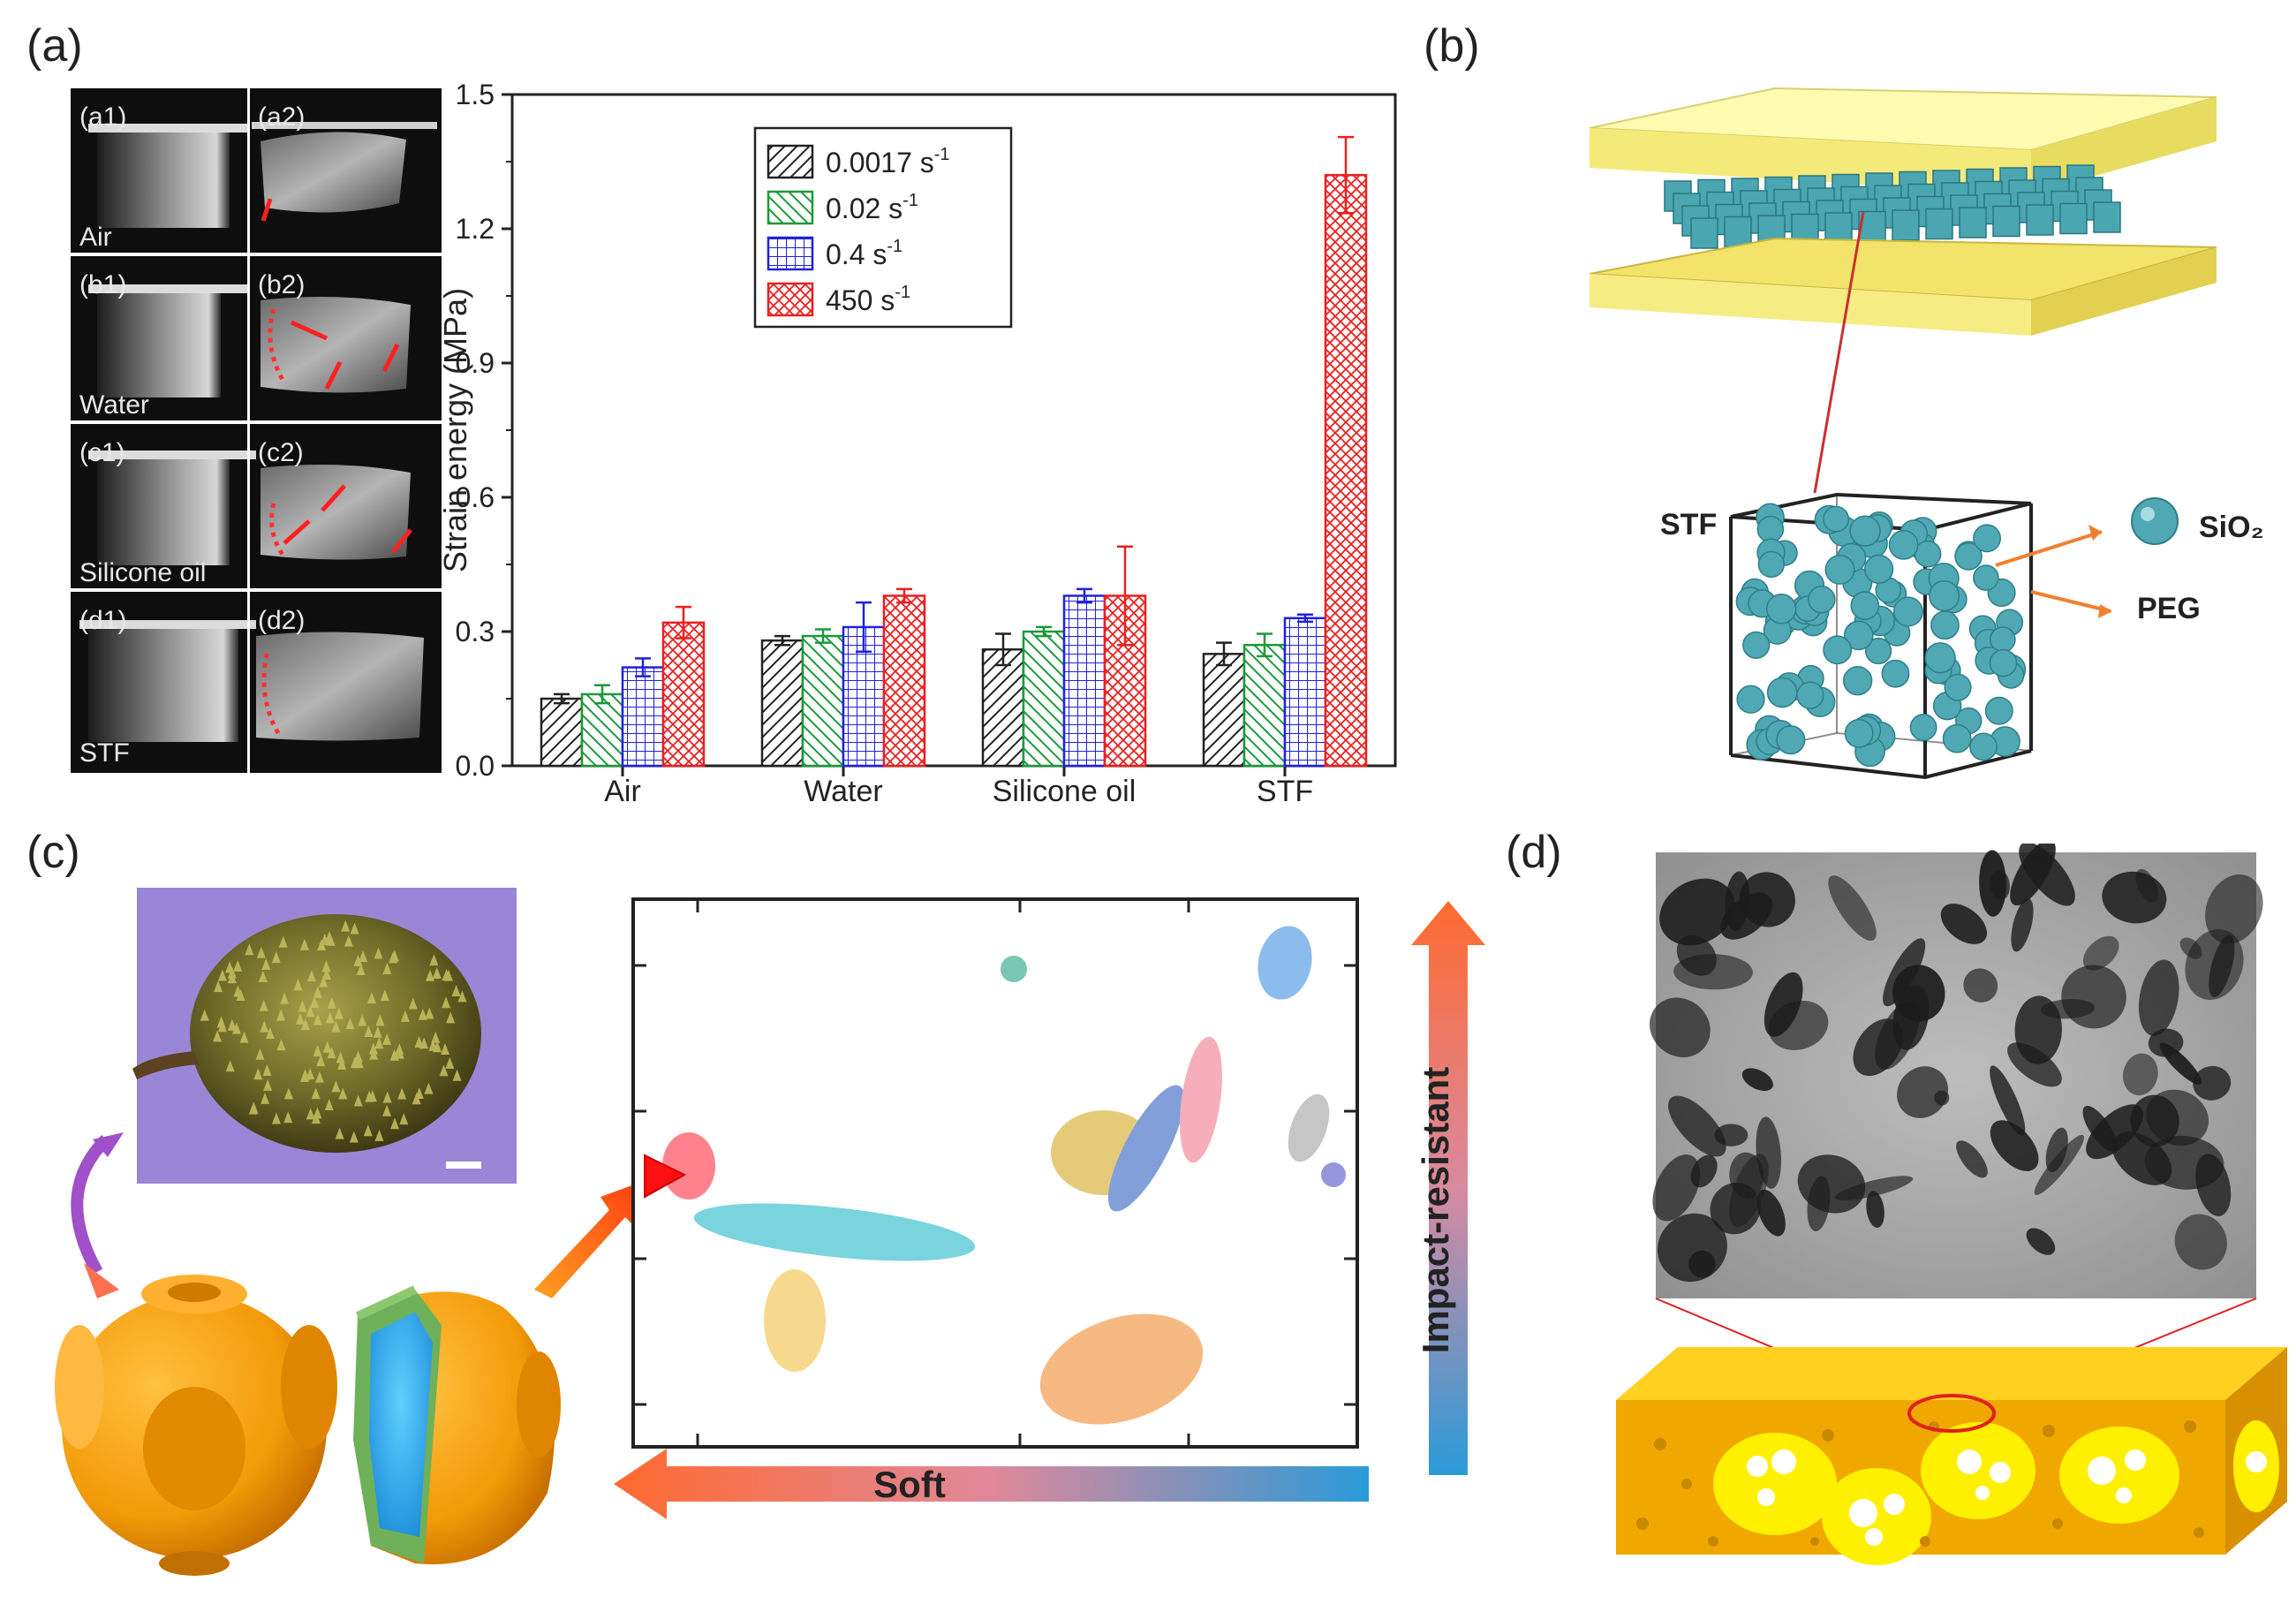 The height and width of the screenshot is (1597, 2296). What do you see at coordinates (910, 1484) in the screenshot?
I see `soft-label: Soft` at bounding box center [910, 1484].